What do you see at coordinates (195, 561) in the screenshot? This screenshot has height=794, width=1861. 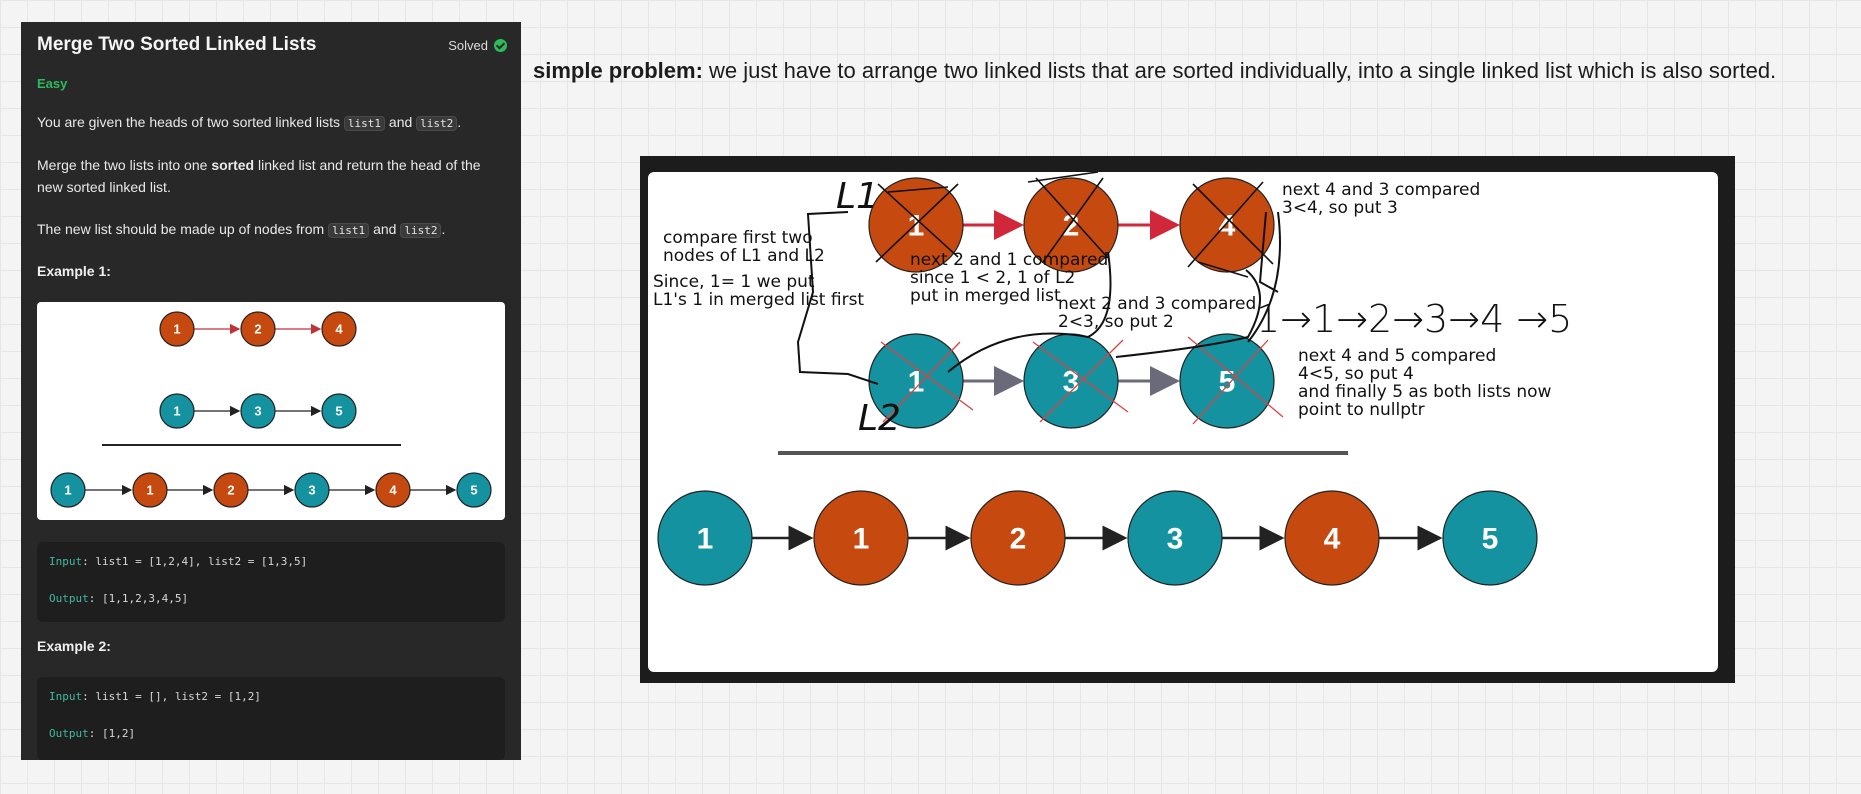 I see `input-value: : list1 = [1,2,4], list2 = [1,3,5]` at bounding box center [195, 561].